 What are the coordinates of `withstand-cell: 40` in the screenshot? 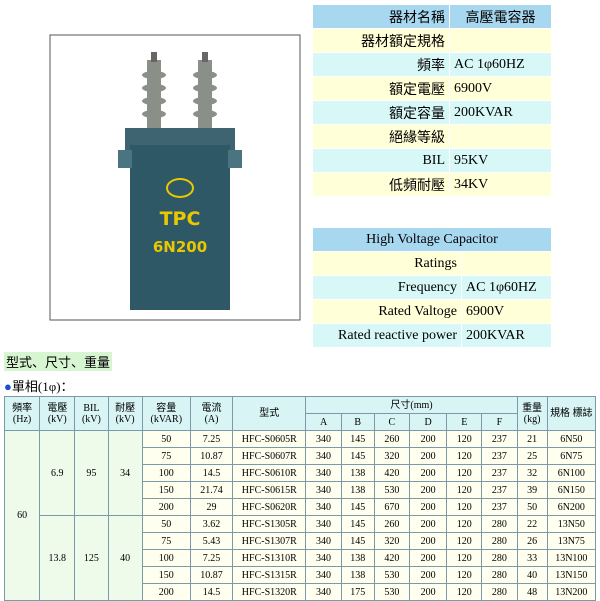 It's located at (125, 558).